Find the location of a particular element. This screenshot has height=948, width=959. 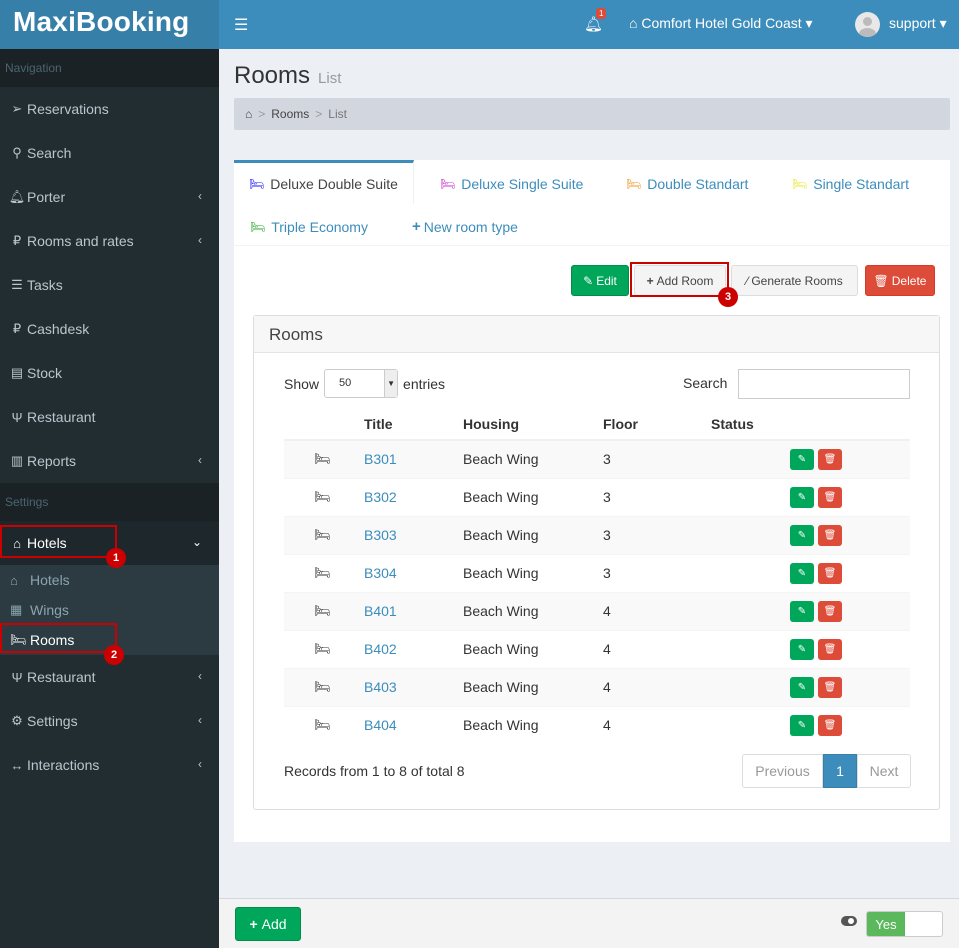

sidebar-item-stock: ▤ Stock is located at coordinates (109, 373).